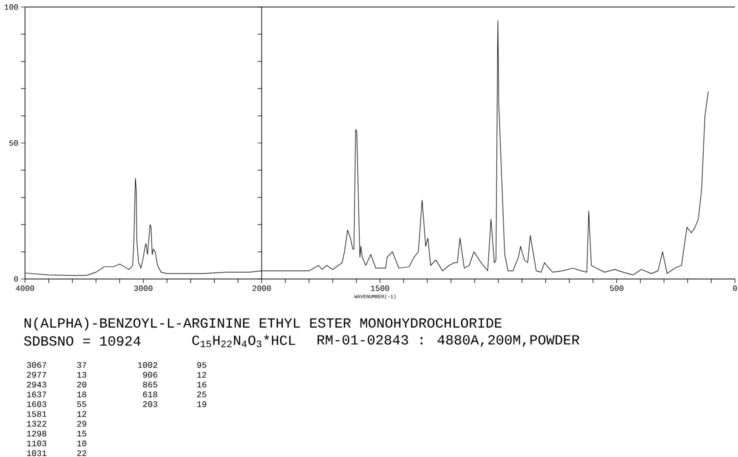 The image size is (738, 457). Describe the element at coordinates (150, 375) in the screenshot. I see `text: 906` at that location.